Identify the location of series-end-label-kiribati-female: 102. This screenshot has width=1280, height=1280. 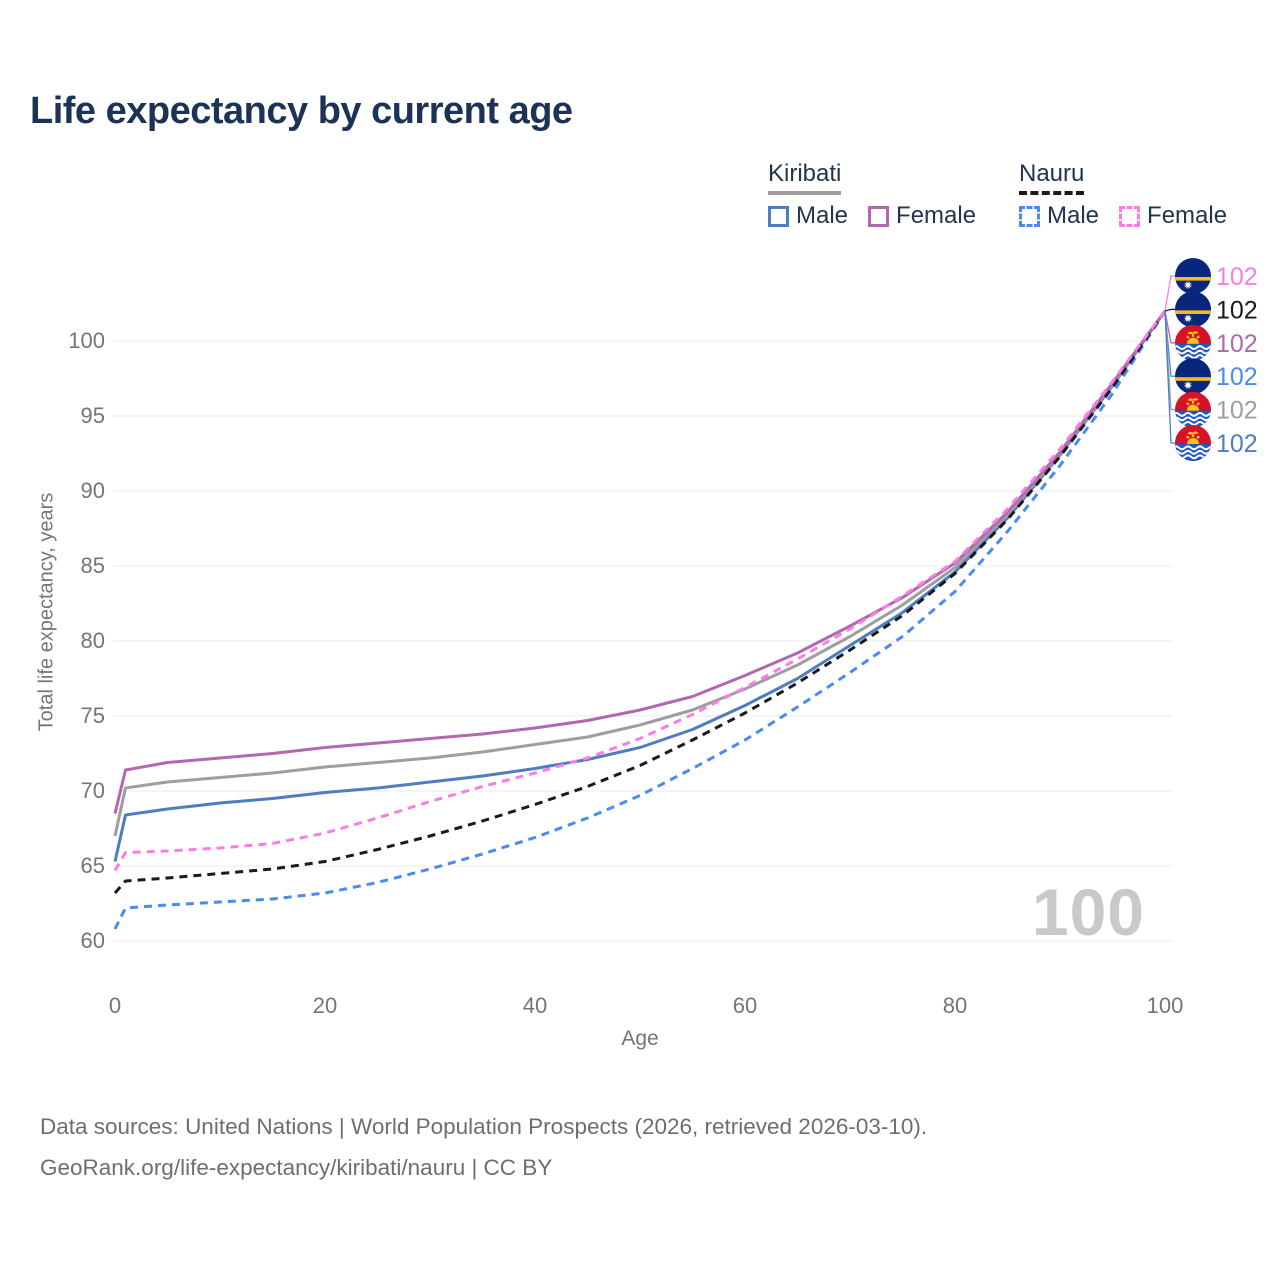
(1237, 344).